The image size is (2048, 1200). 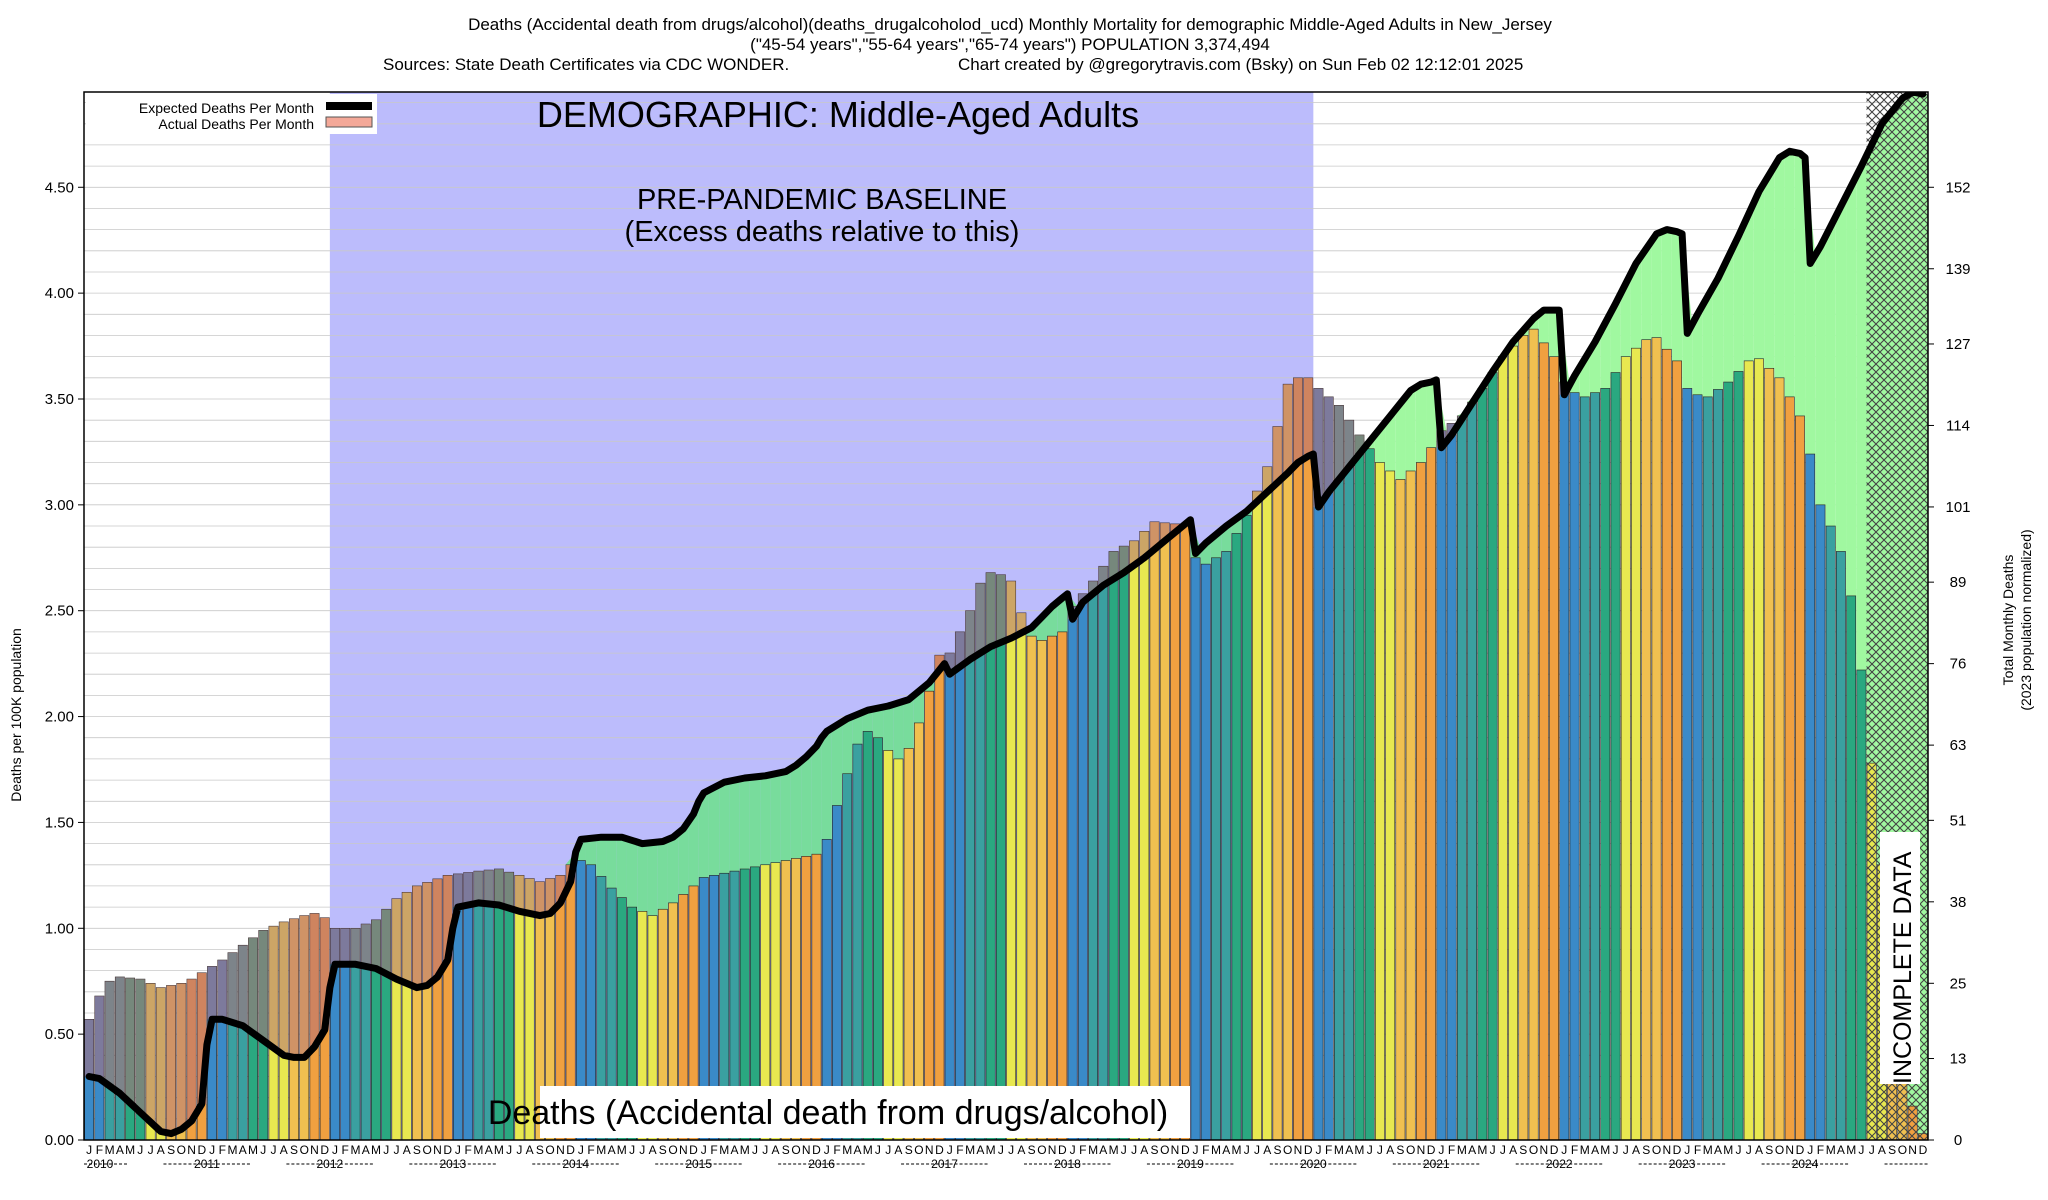 I want to click on baseline-sublabel: (Excess deaths relative to this), so click(x=822, y=232).